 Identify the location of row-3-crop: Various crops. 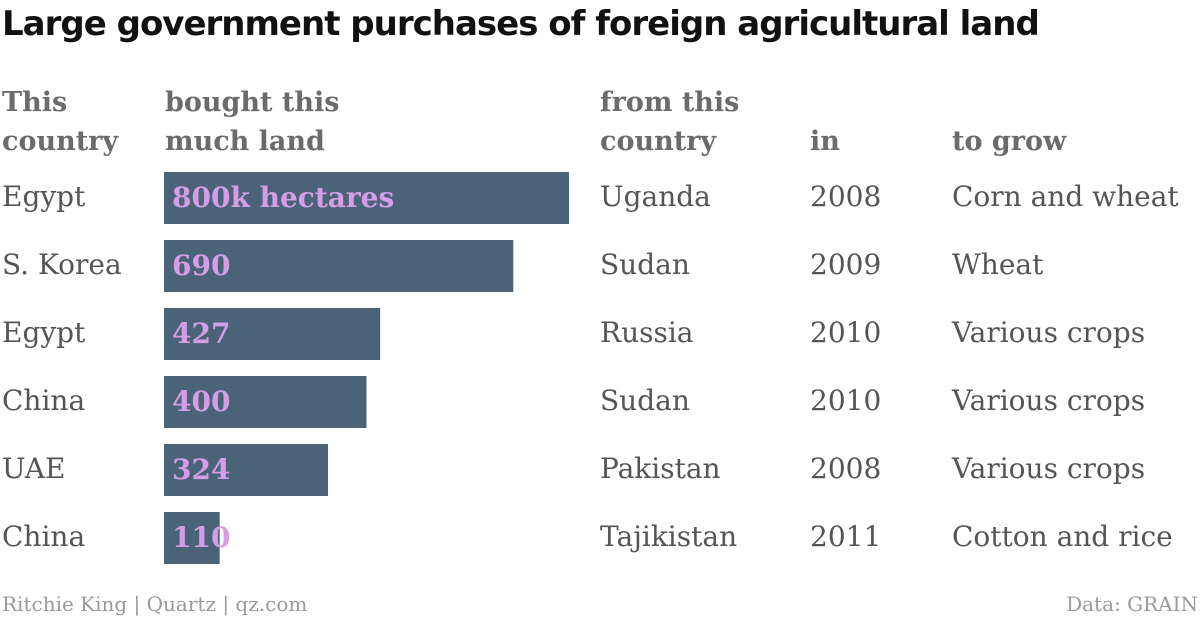
(1049, 400).